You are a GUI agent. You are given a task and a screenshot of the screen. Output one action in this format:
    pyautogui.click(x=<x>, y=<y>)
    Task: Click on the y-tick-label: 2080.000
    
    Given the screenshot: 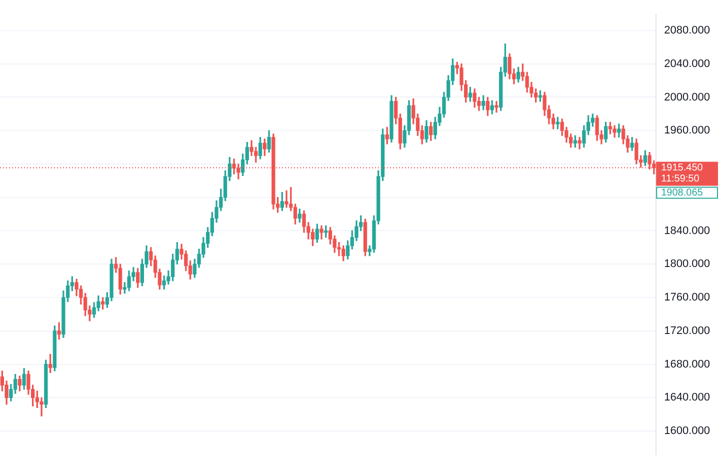 What is the action you would take?
    pyautogui.click(x=687, y=30)
    